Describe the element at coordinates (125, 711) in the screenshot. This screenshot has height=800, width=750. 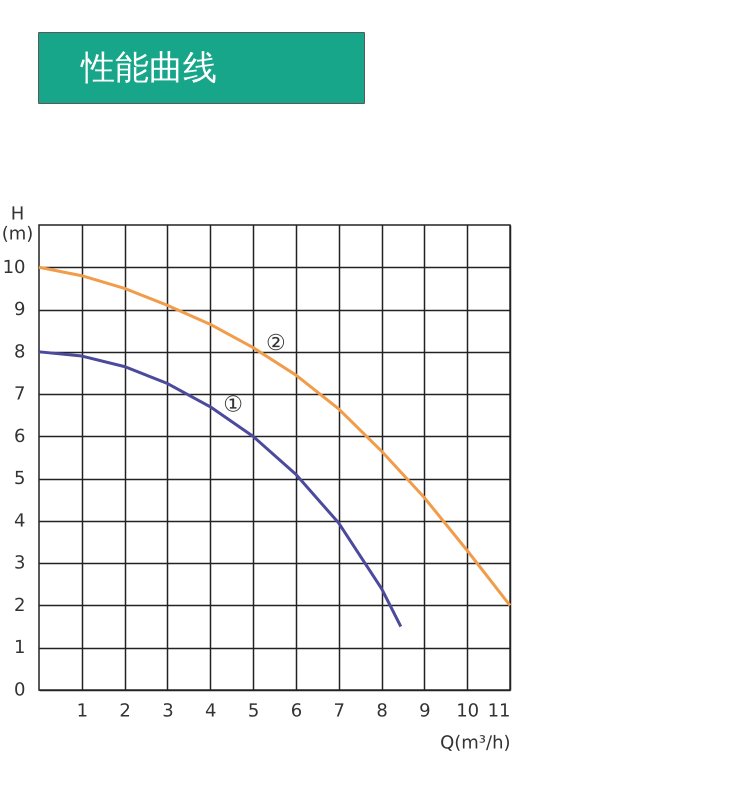
I see `x-tick-label: 2` at that location.